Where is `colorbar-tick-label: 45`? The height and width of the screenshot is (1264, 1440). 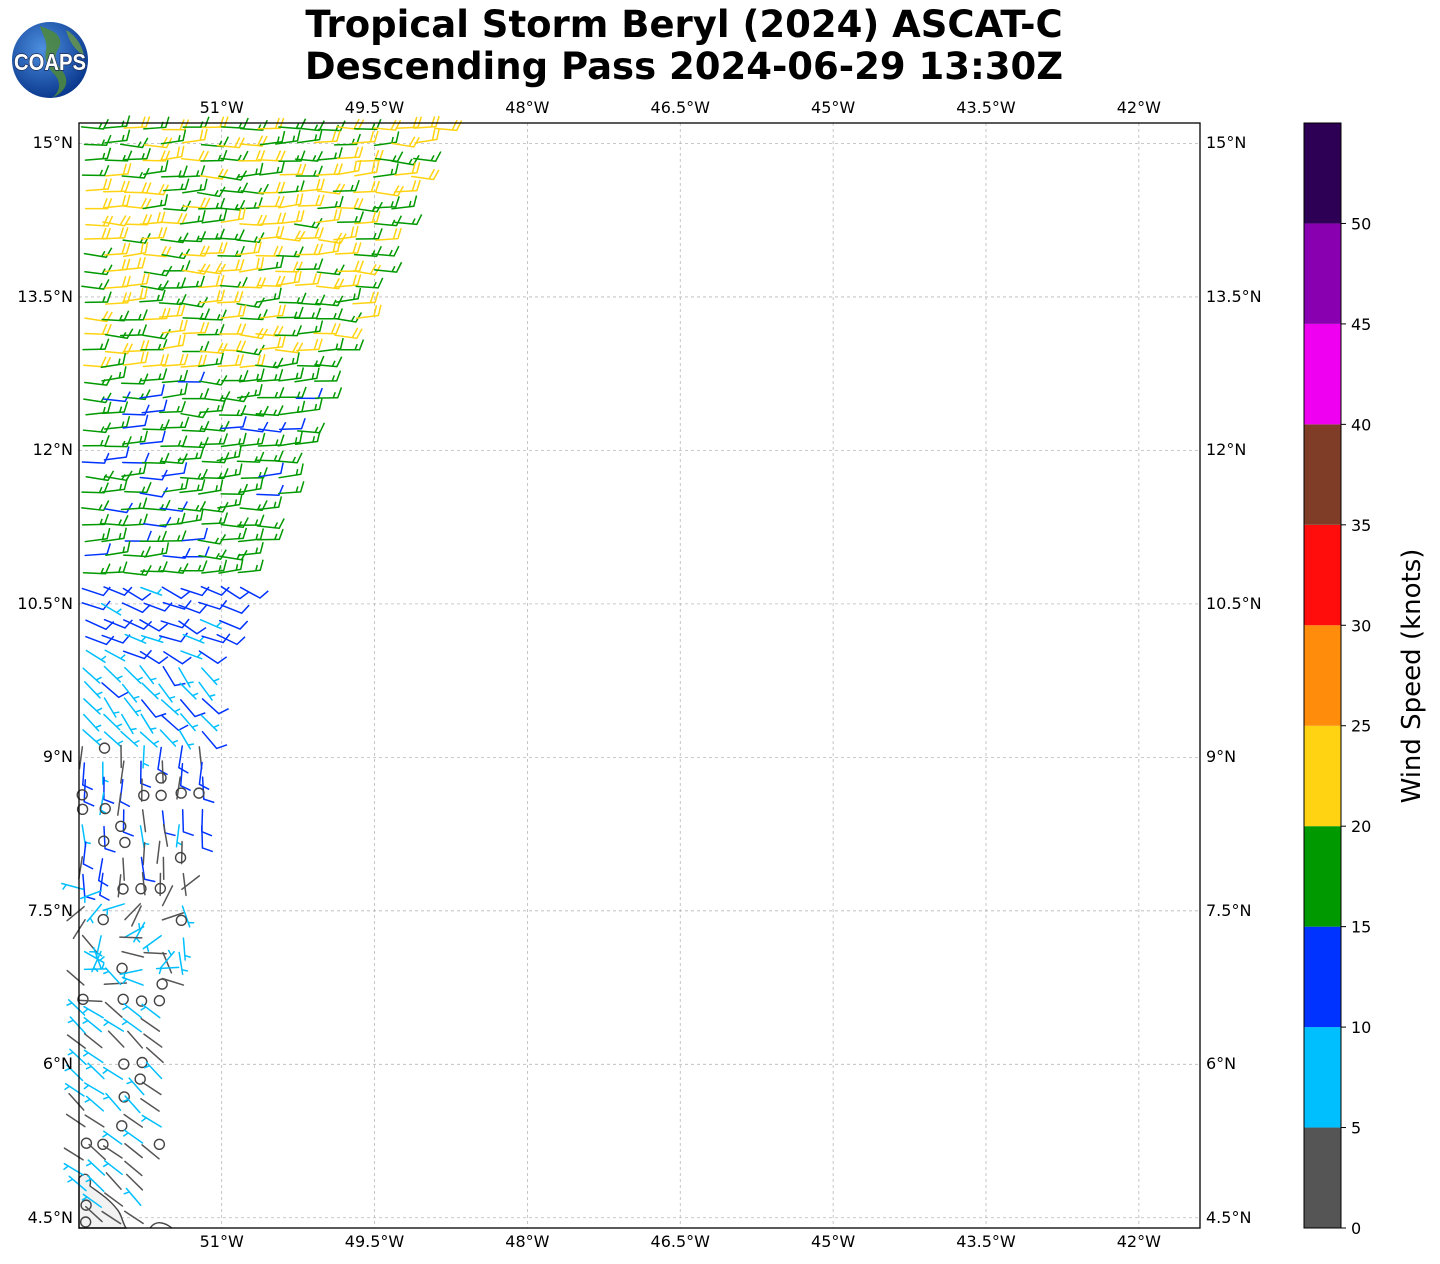
colorbar-tick-label: 45 is located at coordinates (1361, 324).